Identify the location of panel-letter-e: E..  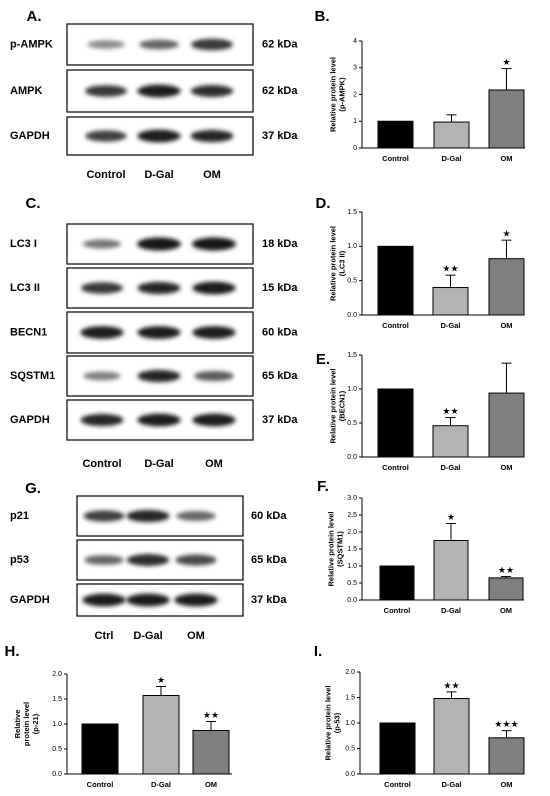
(323, 359).